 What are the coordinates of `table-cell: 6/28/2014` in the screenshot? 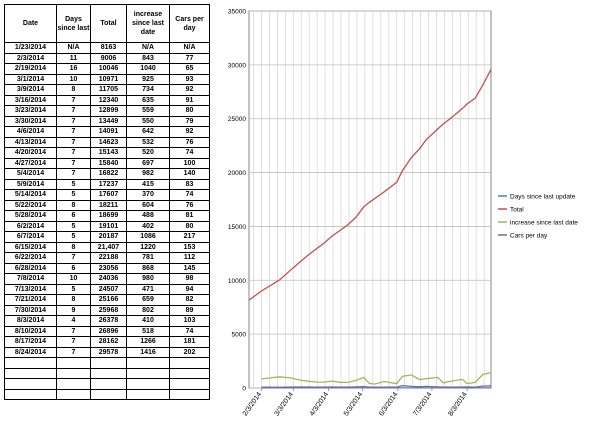 It's located at (31, 268).